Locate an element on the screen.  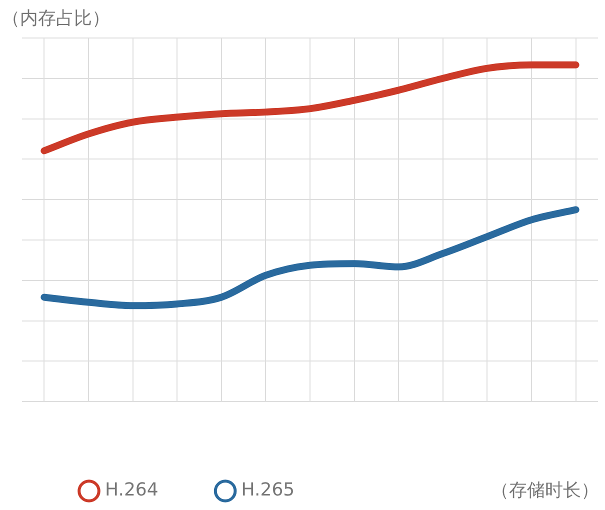
legend-label: H.264 is located at coordinates (131, 490).